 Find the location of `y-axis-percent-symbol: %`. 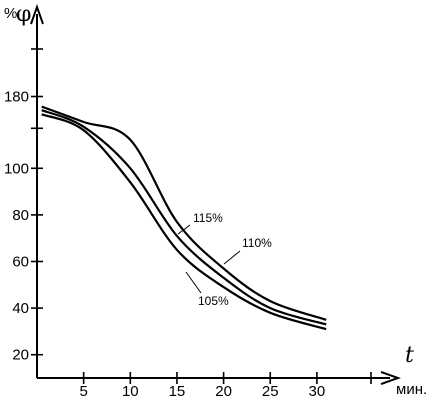

y-axis-percent-symbol: % is located at coordinates (10, 13).